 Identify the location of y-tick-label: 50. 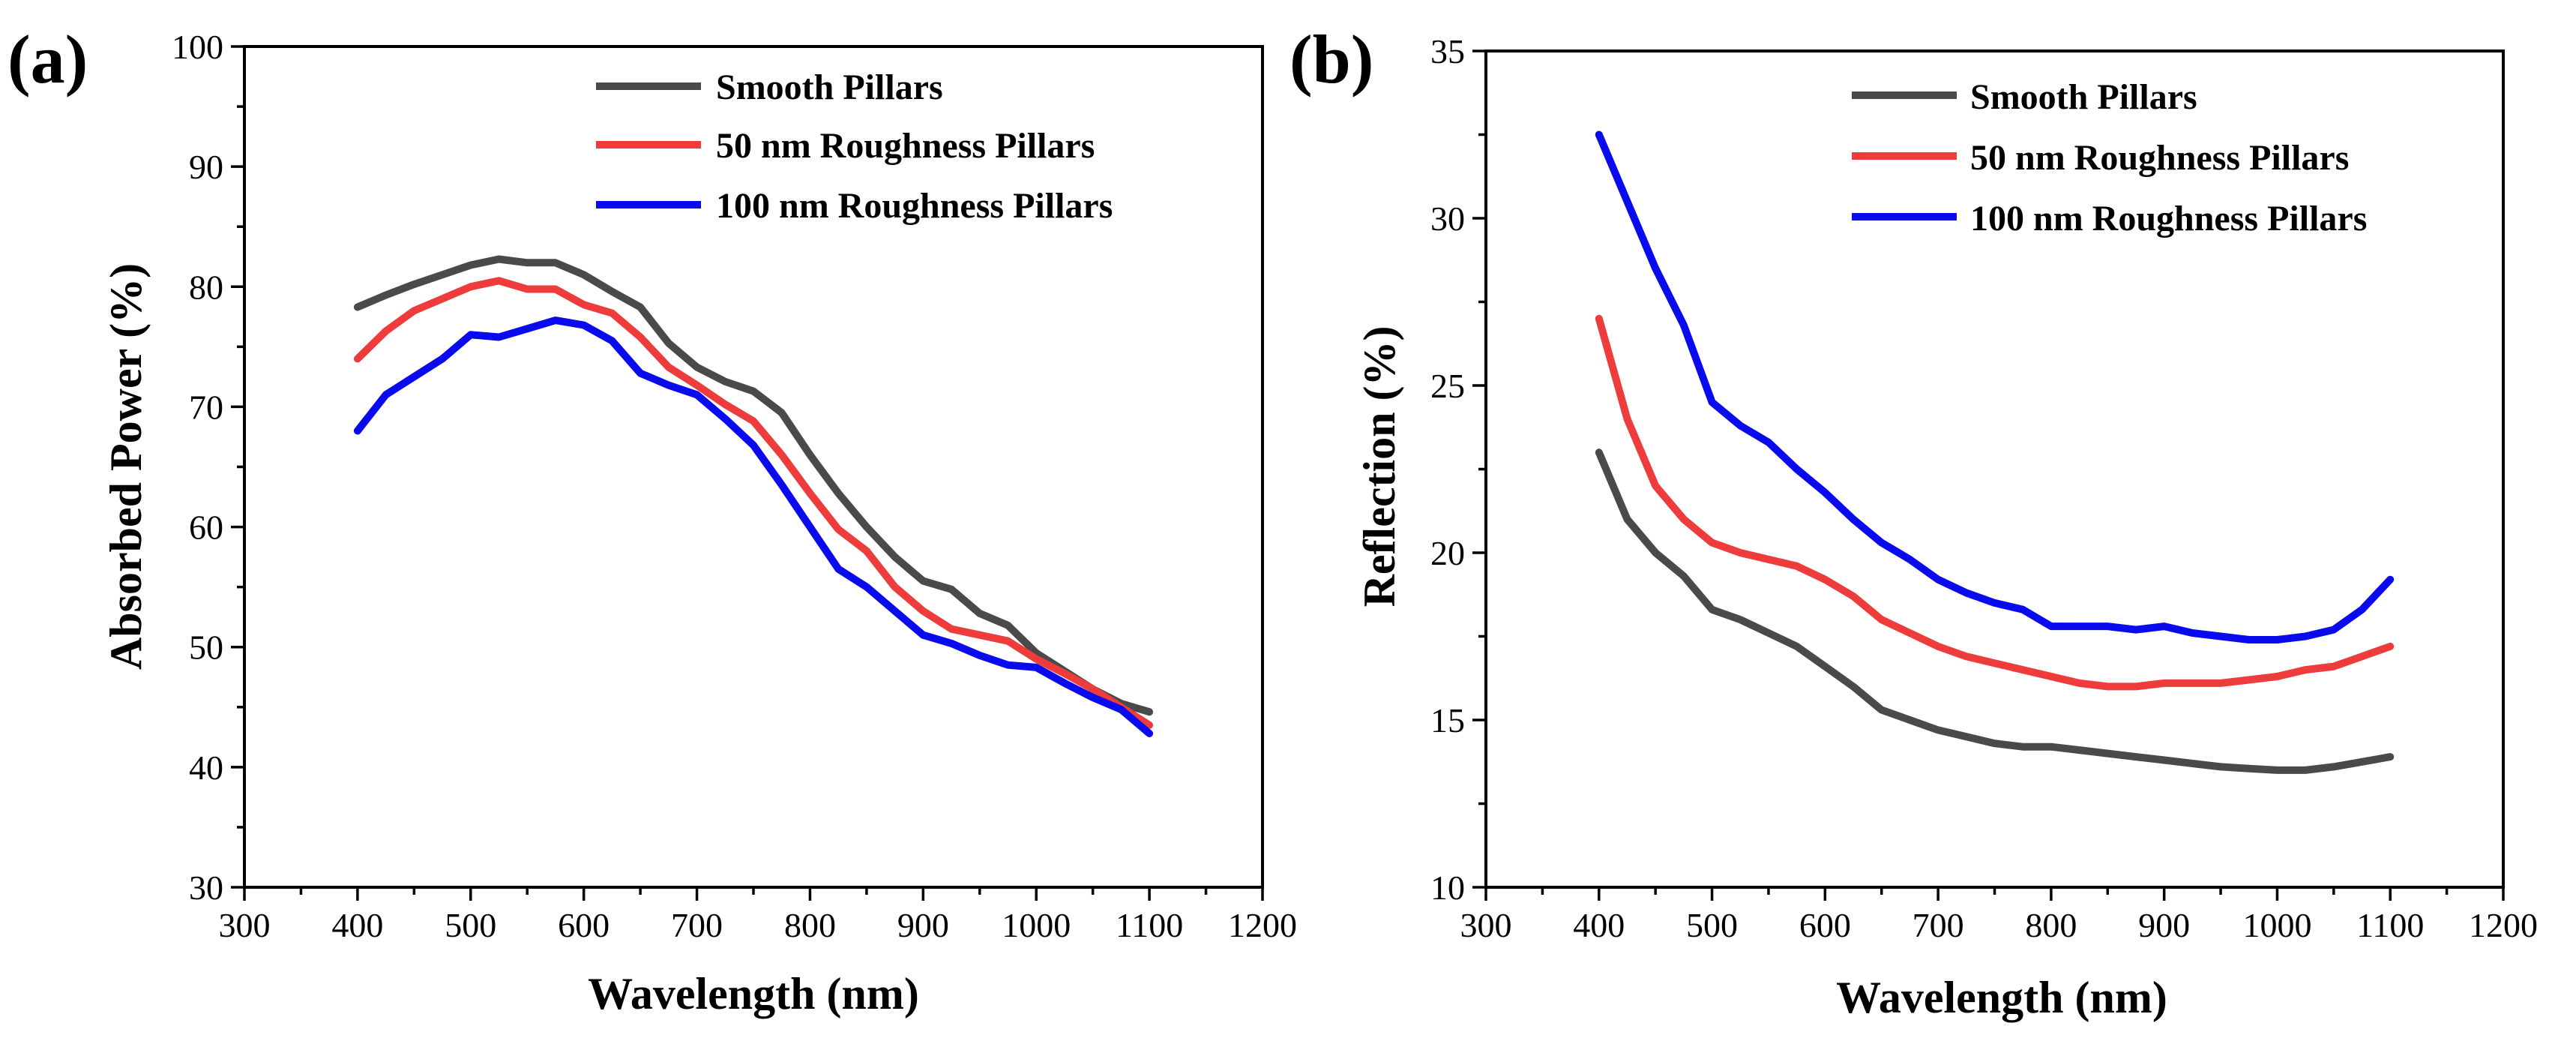
(206, 647).